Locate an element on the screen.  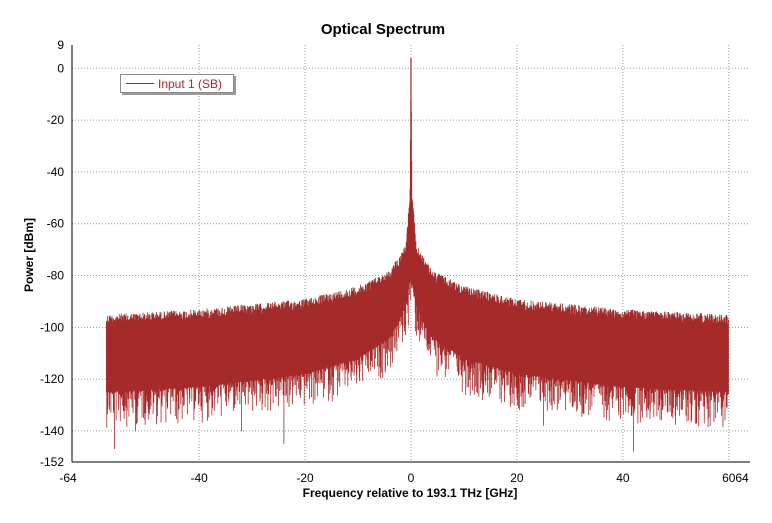
y-tick-label: -60 is located at coordinates (56, 224).